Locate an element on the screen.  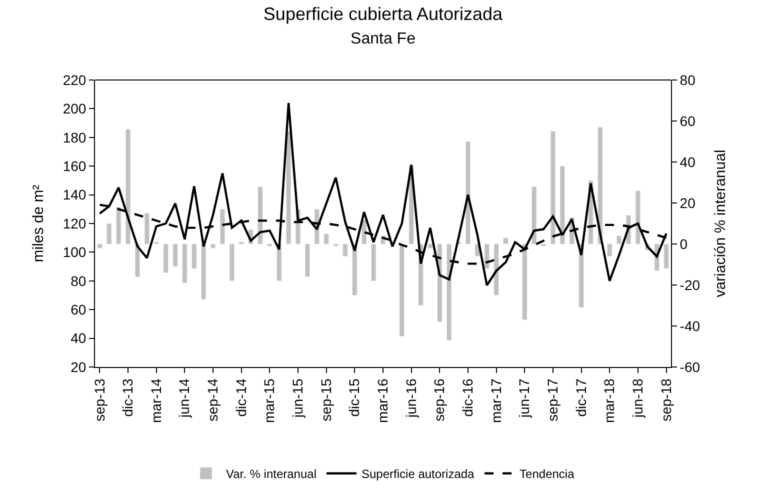
y2-tick-label: -60 is located at coordinates (690, 366).